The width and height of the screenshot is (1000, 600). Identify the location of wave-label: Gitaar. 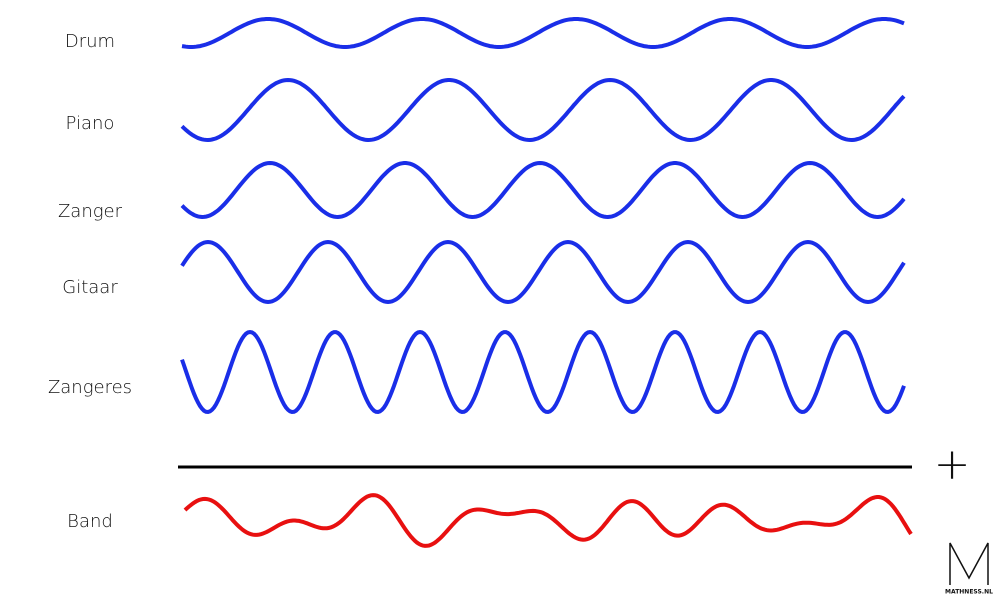
(90, 287).